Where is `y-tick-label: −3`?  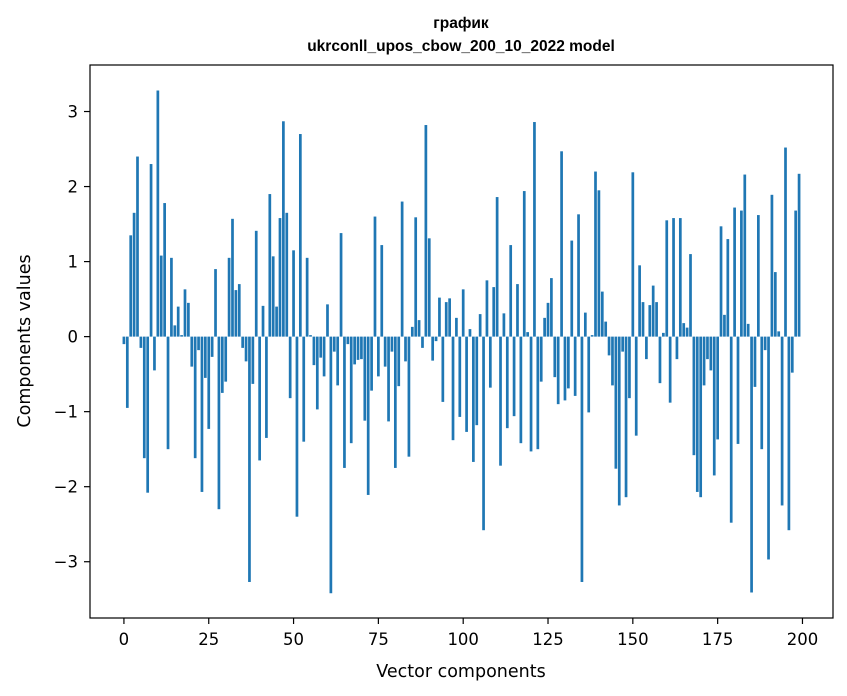 y-tick-label: −3 is located at coordinates (66, 562).